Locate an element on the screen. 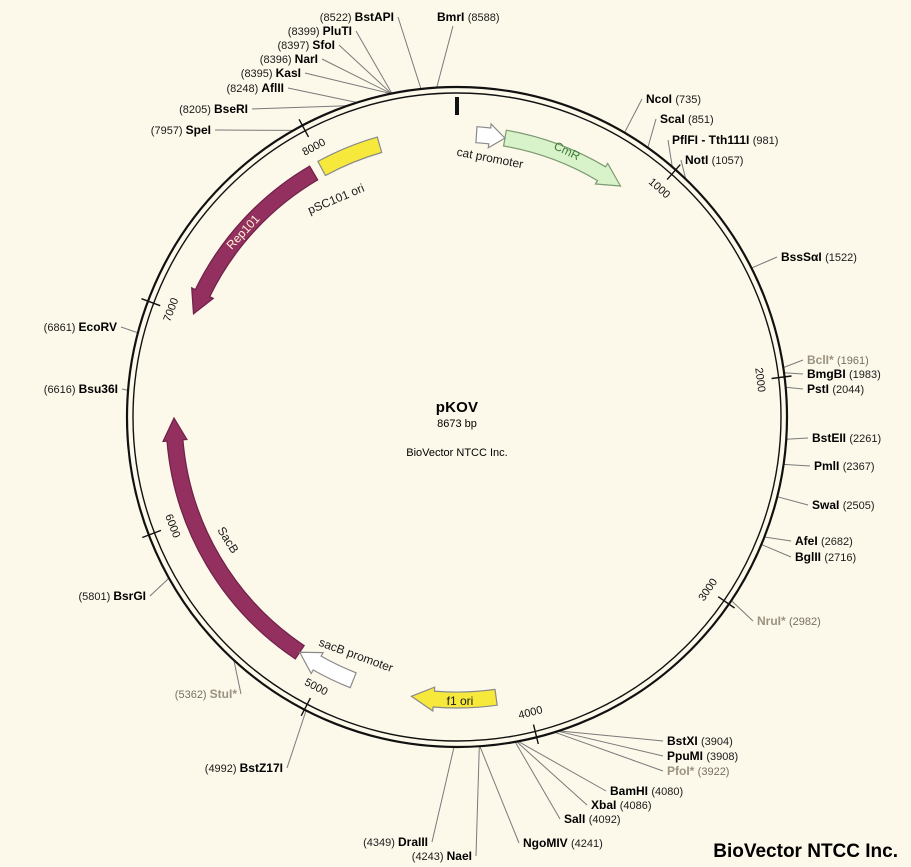  leader-line-sali is located at coordinates (537, 780).